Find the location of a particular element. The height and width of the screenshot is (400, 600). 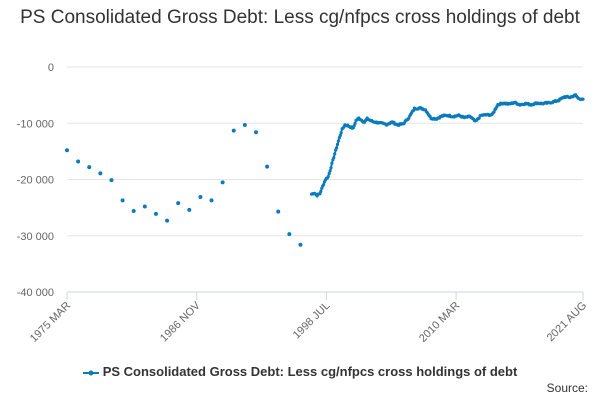

x-tick-label: 2021 AUG is located at coordinates (567, 322).